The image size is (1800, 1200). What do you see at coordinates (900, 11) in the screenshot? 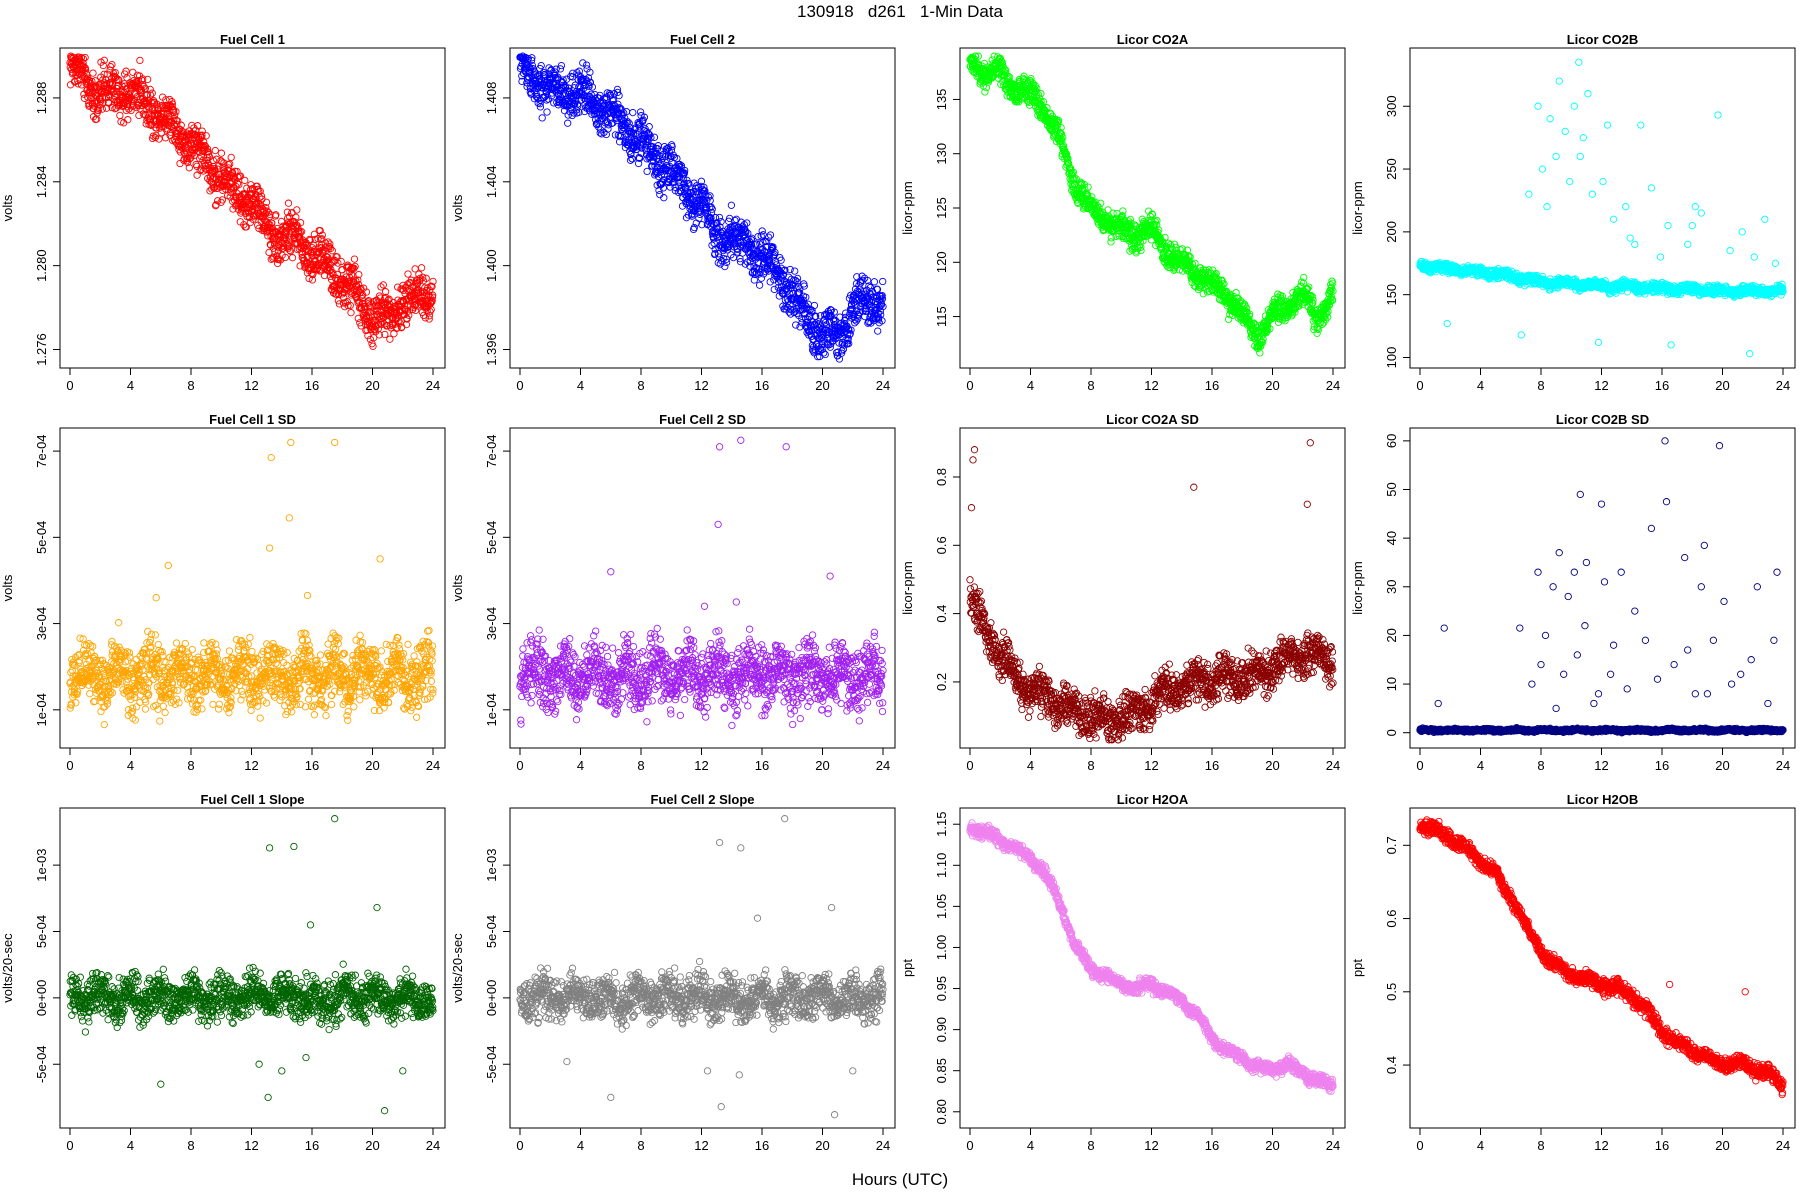
I see `figure-title: 130918 d261 1-Min Data` at bounding box center [900, 11].